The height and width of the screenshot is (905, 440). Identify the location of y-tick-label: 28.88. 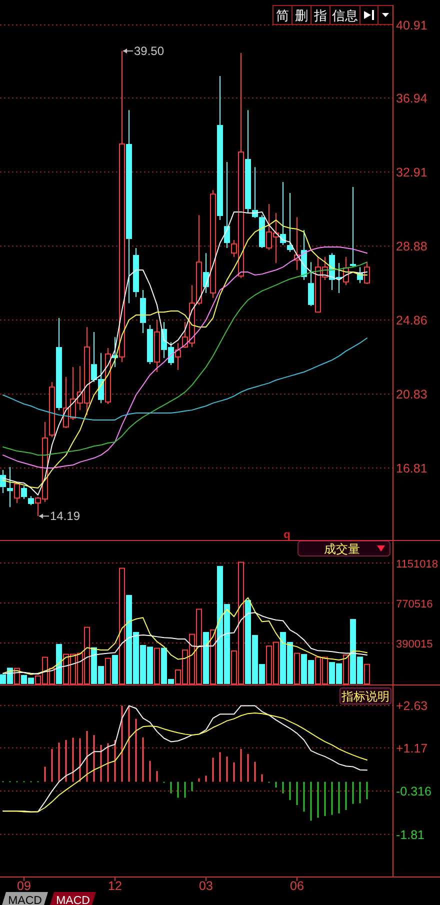
(412, 247).